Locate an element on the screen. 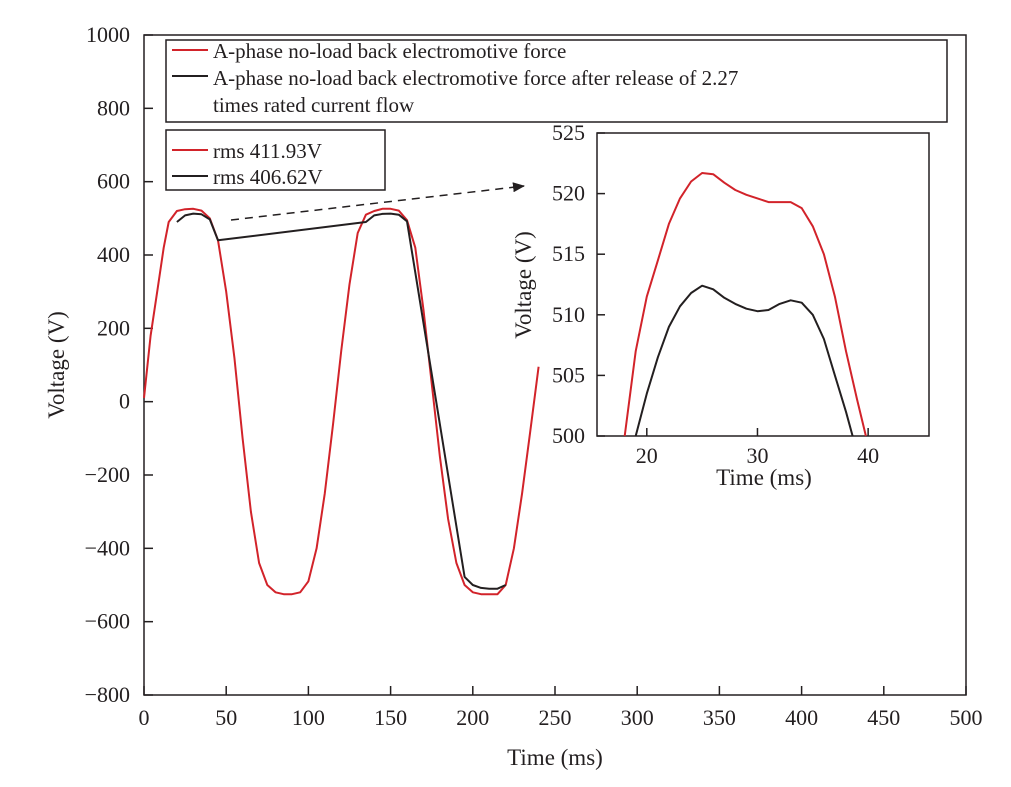 The height and width of the screenshot is (787, 1011). main-x-axis-label: Time (ms) is located at coordinates (555, 757).